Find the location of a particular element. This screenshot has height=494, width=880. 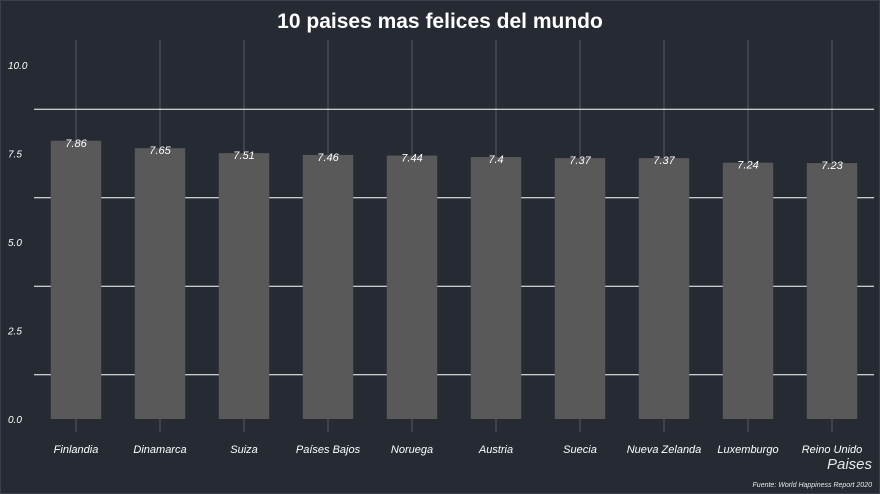

y-tick-label: 0.0 is located at coordinates (15, 420).